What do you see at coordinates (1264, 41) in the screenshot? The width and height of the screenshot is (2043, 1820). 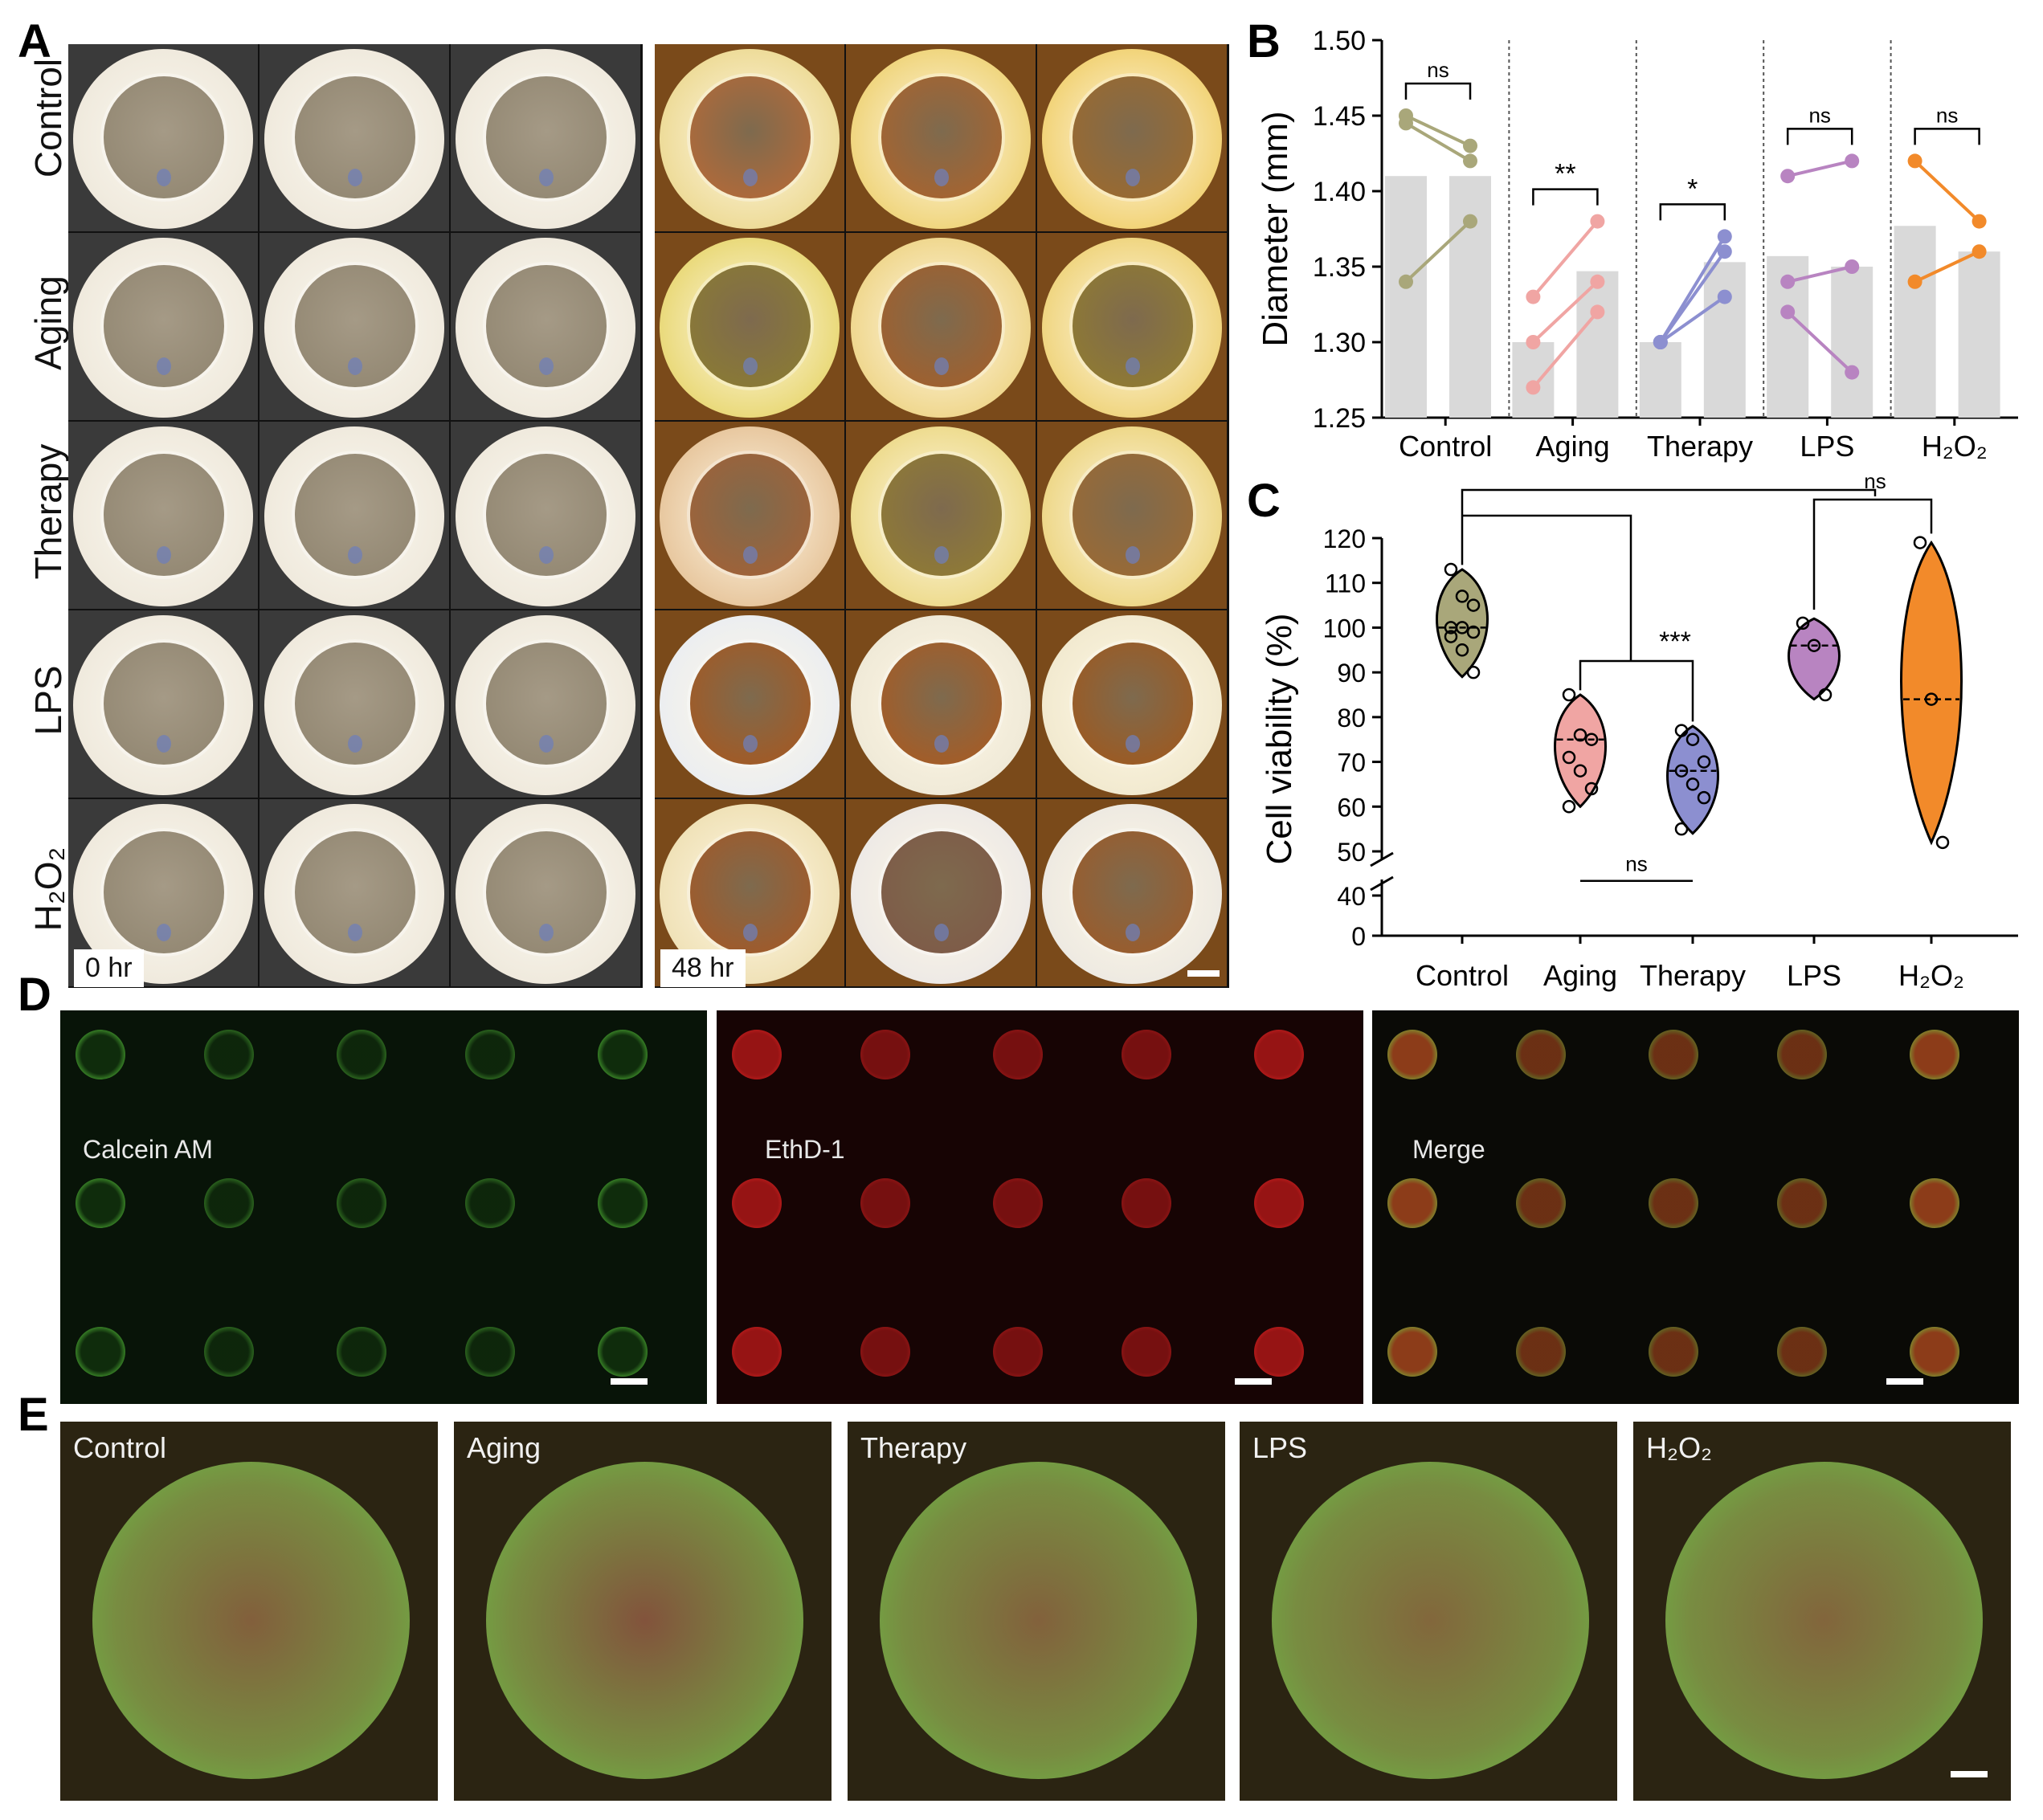 I see `panel-letter-b: B` at bounding box center [1264, 41].